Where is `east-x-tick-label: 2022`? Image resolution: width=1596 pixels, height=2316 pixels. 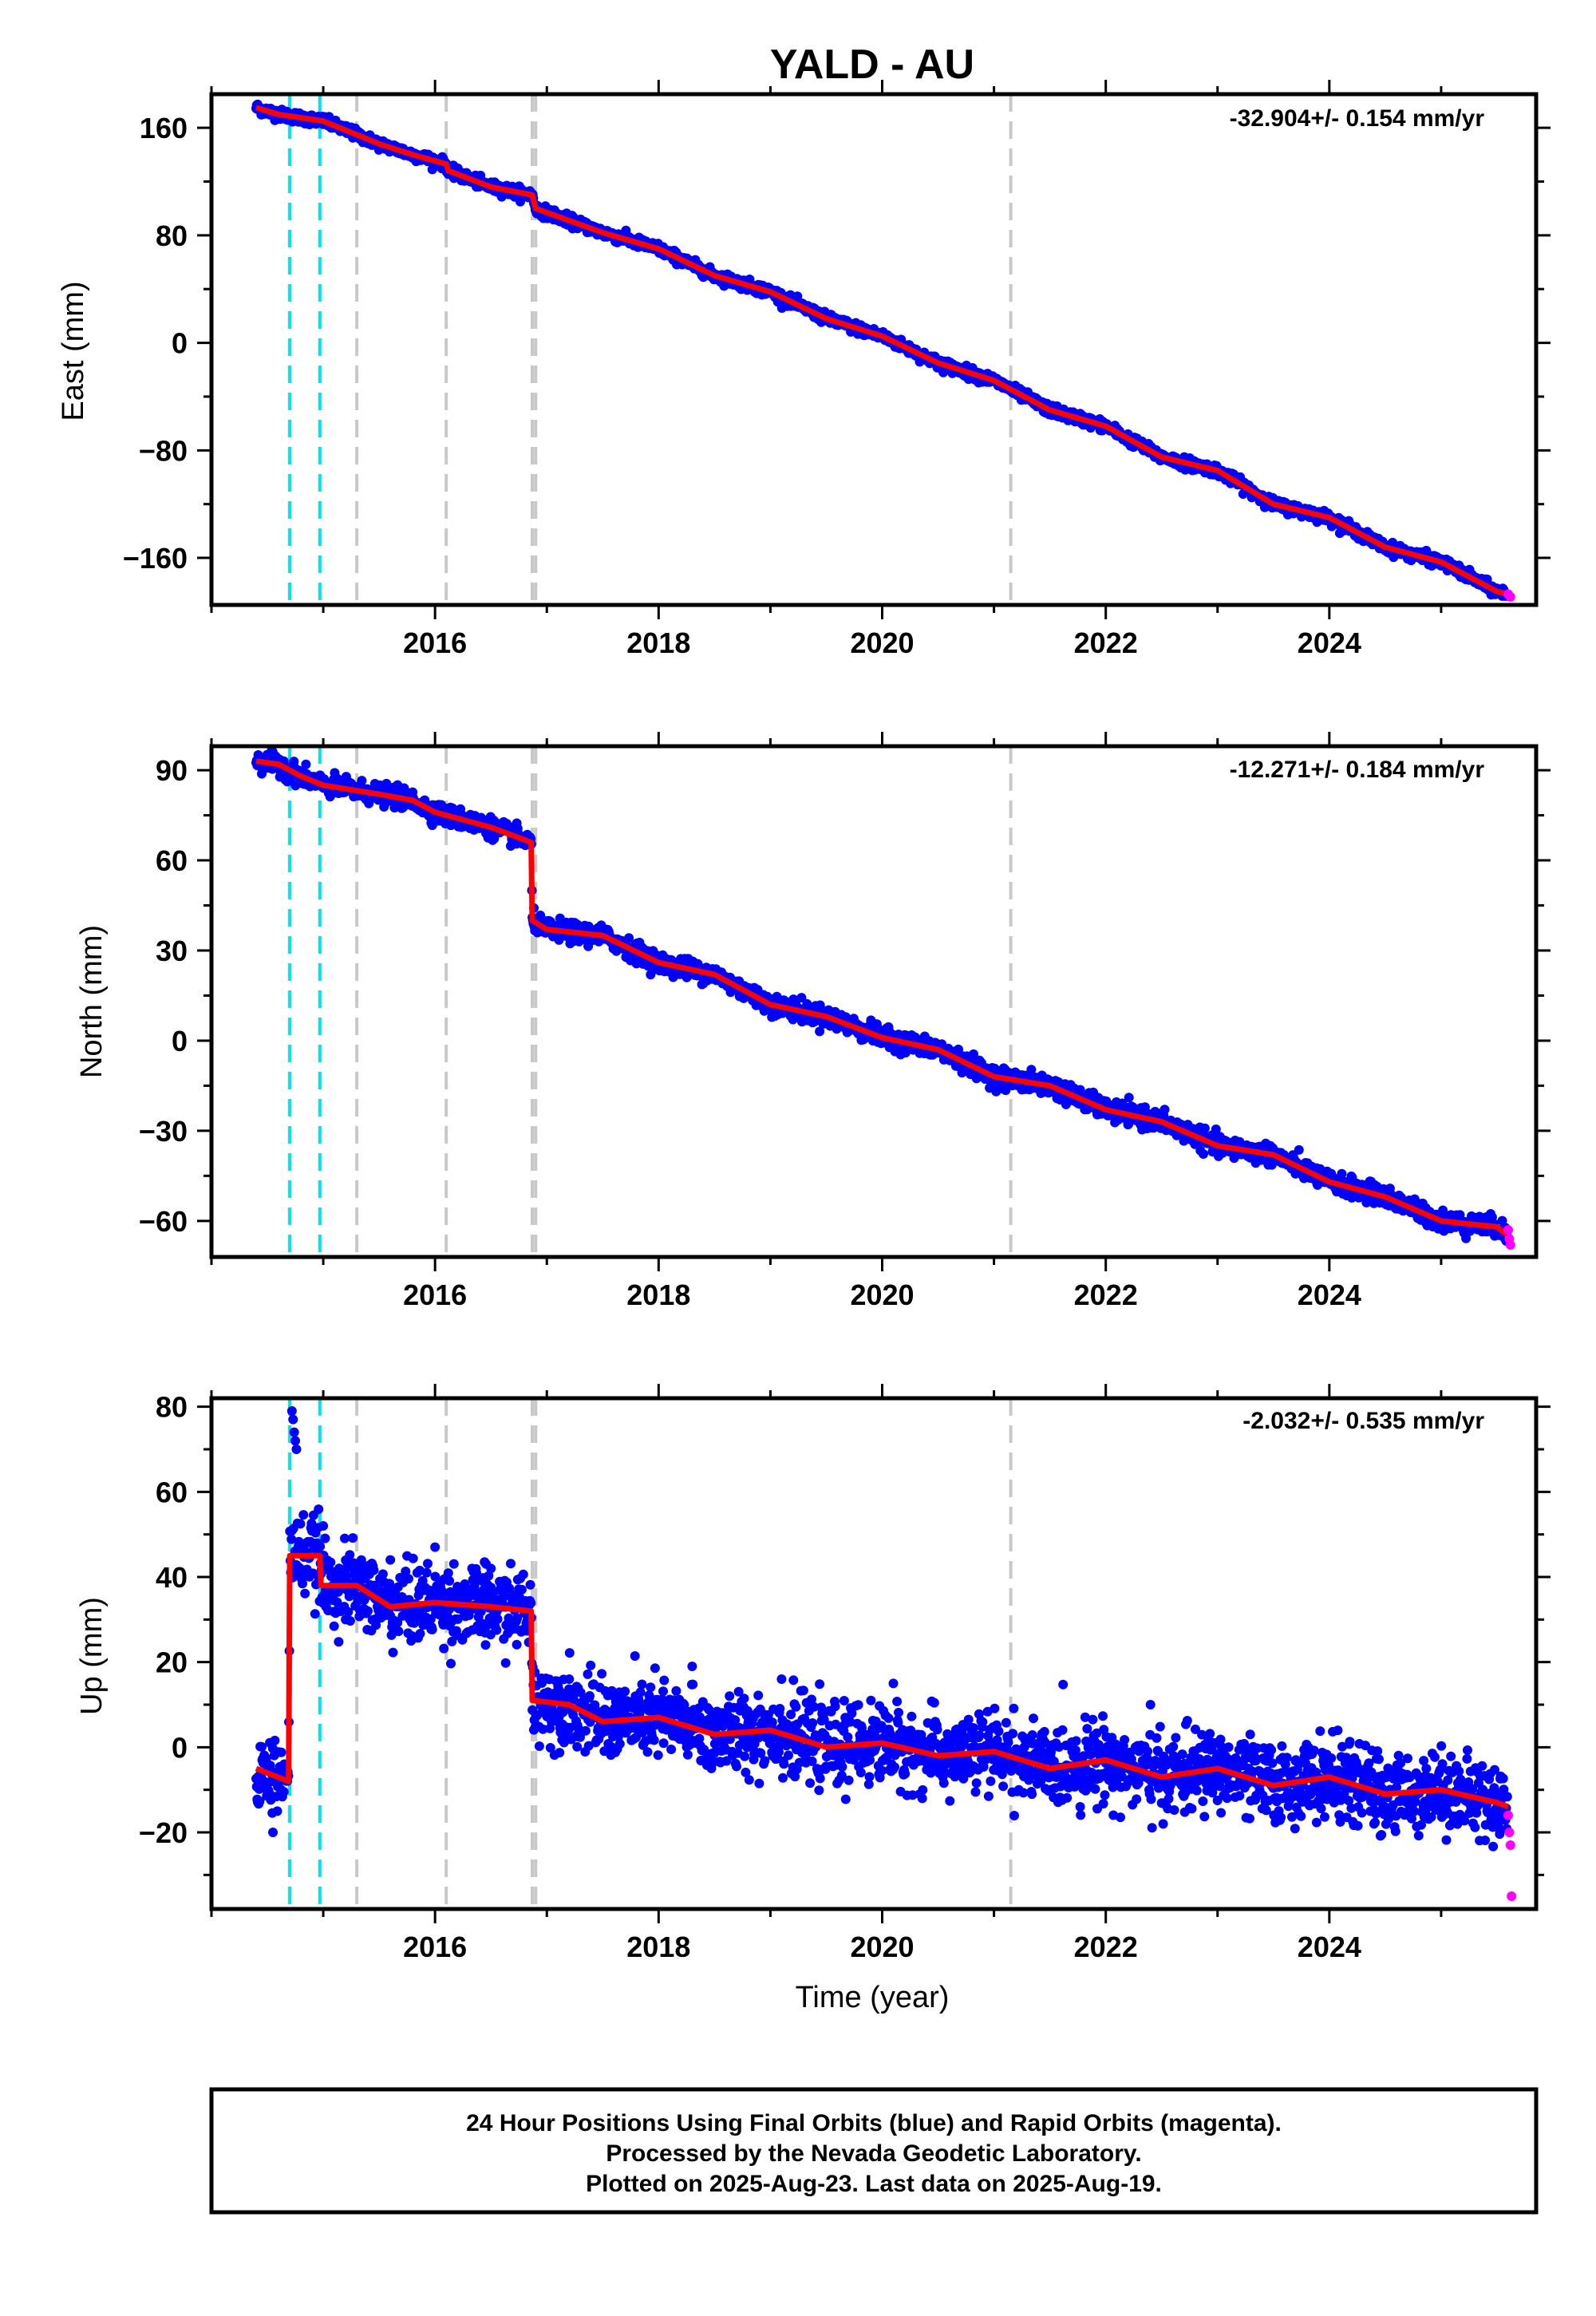
east-x-tick-label: 2022 is located at coordinates (1106, 642).